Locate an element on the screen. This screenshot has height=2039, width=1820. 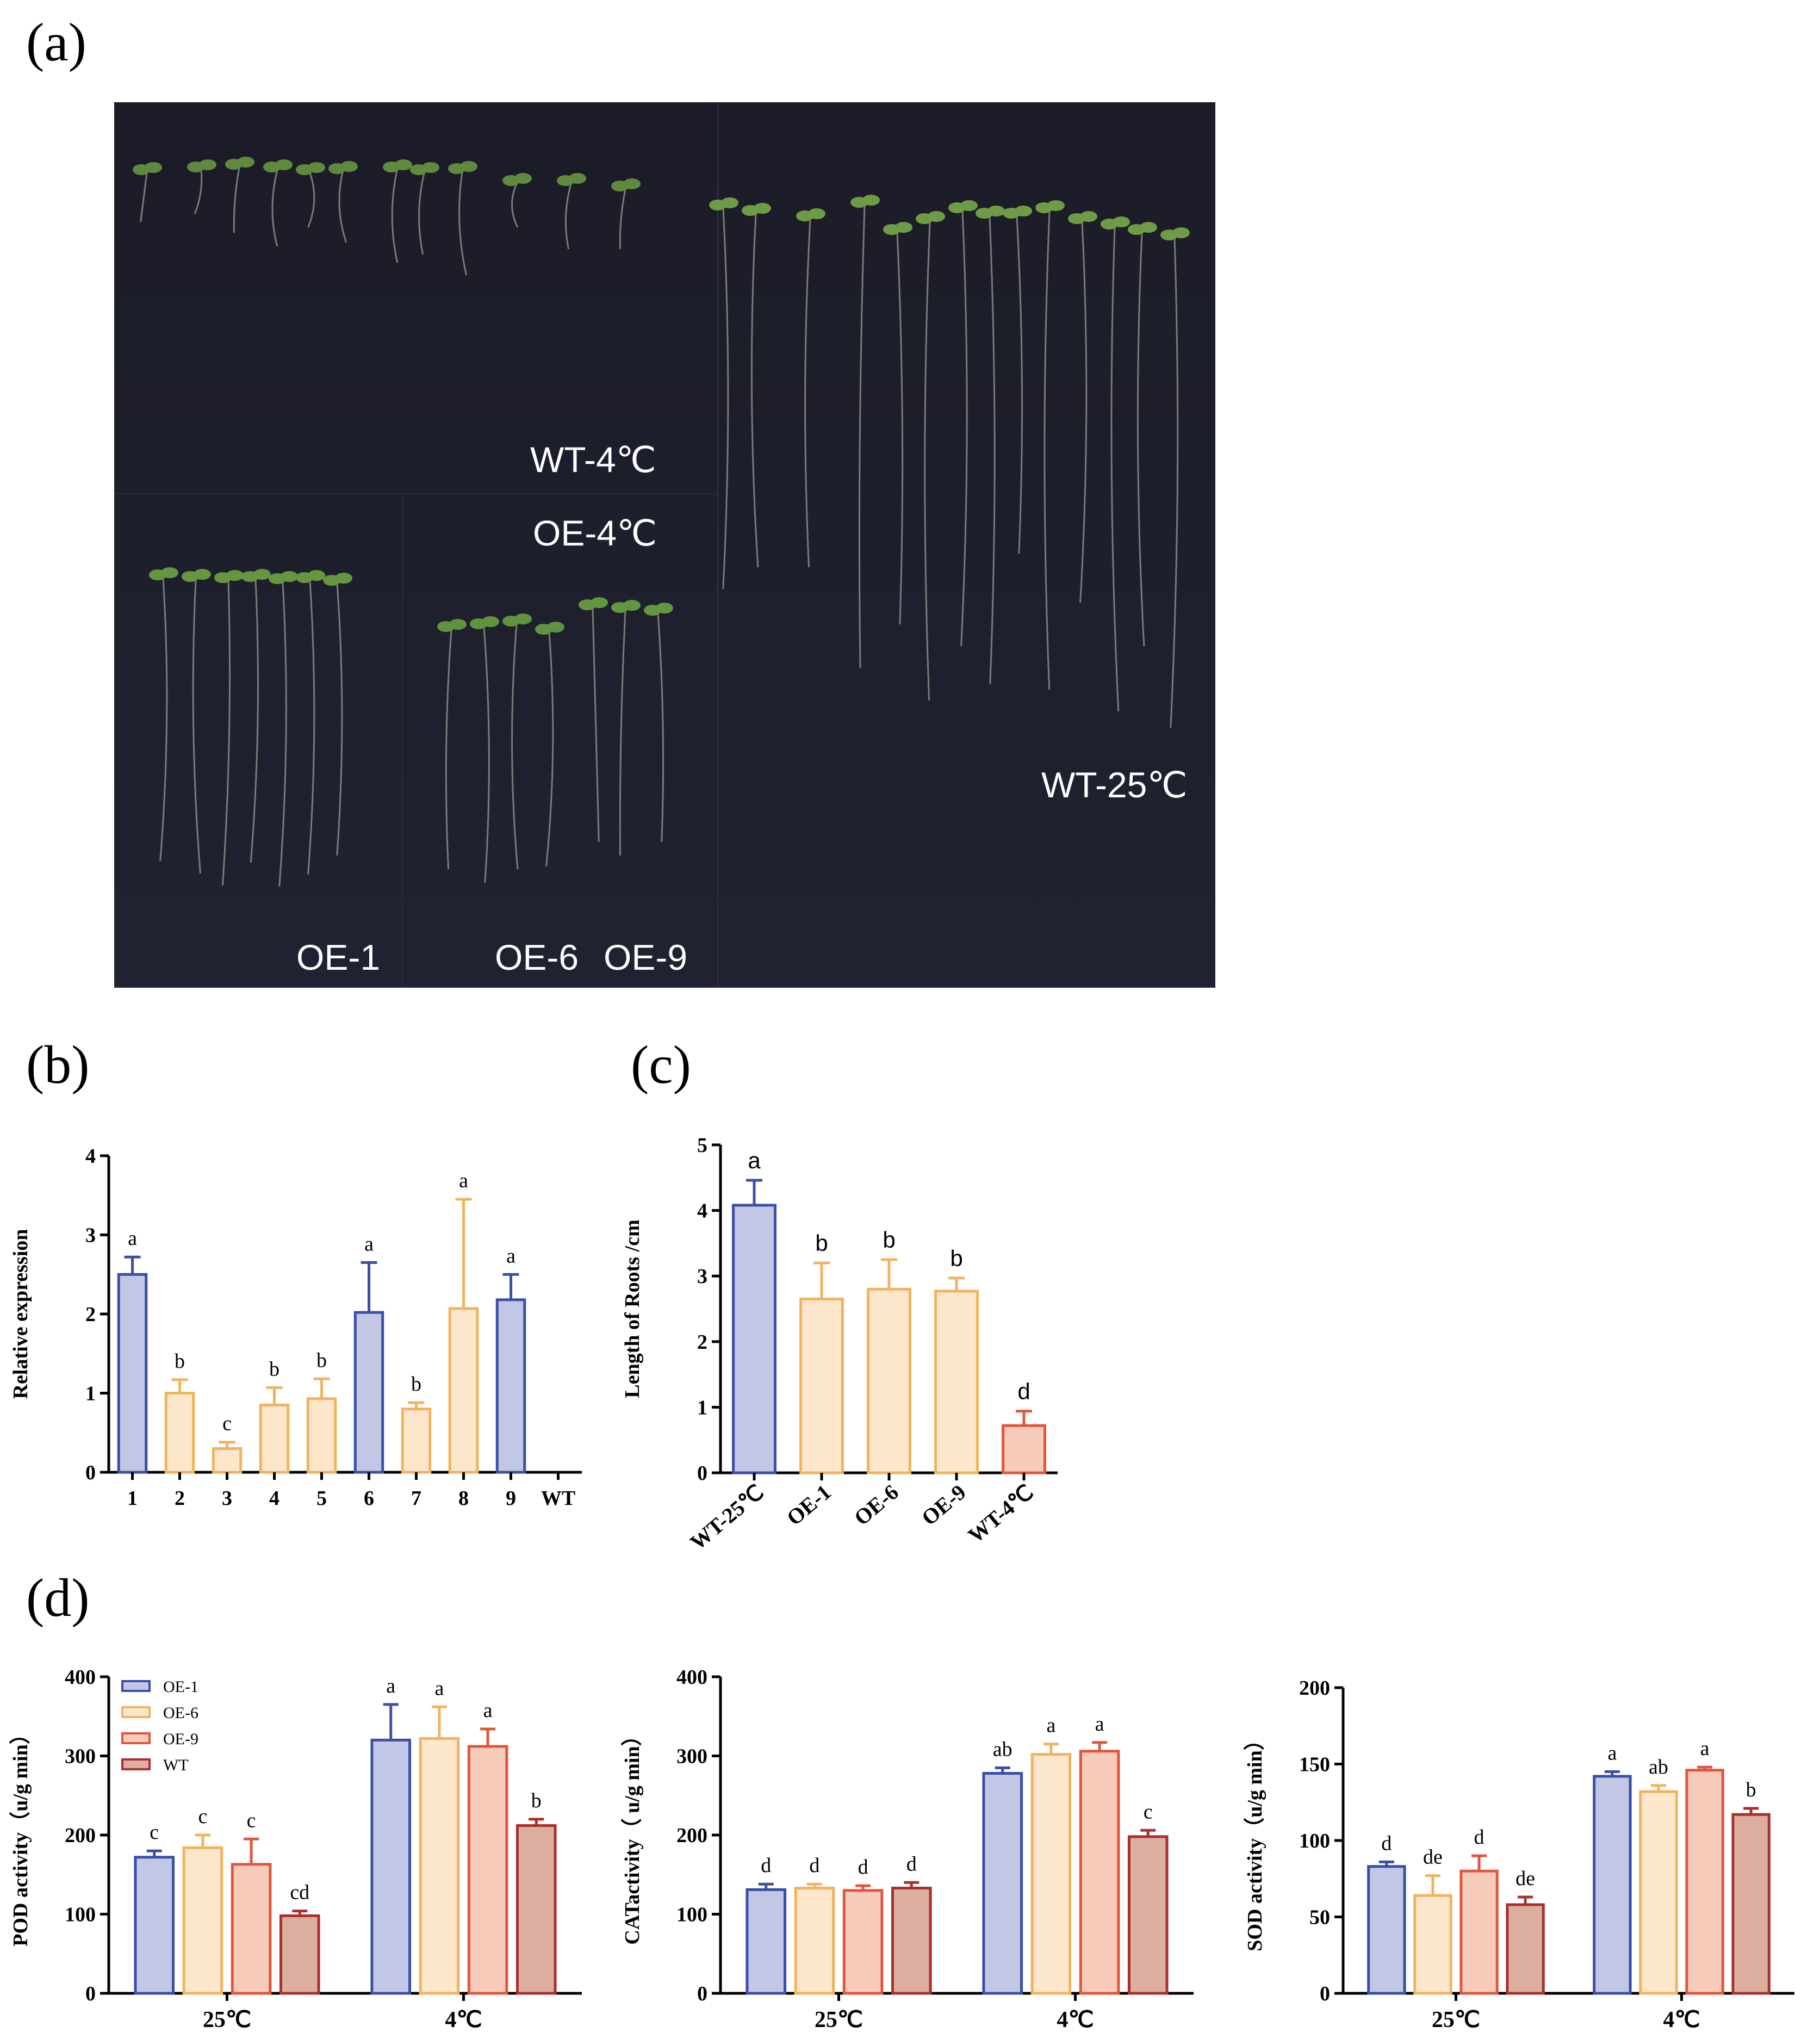
significance-letter: cd is located at coordinates (299, 1892).